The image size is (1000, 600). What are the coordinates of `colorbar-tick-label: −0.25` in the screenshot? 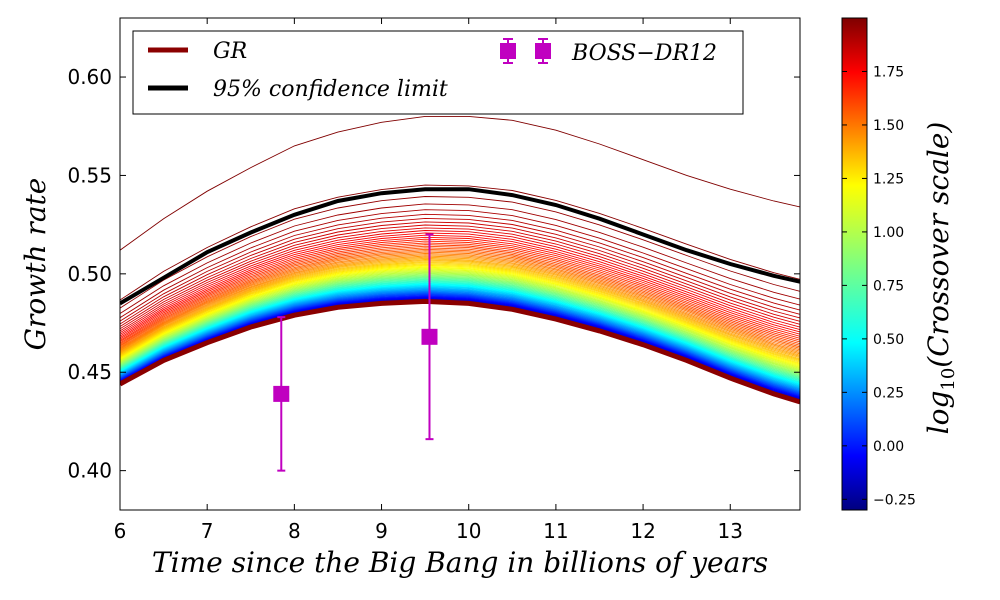 It's located at (894, 500).